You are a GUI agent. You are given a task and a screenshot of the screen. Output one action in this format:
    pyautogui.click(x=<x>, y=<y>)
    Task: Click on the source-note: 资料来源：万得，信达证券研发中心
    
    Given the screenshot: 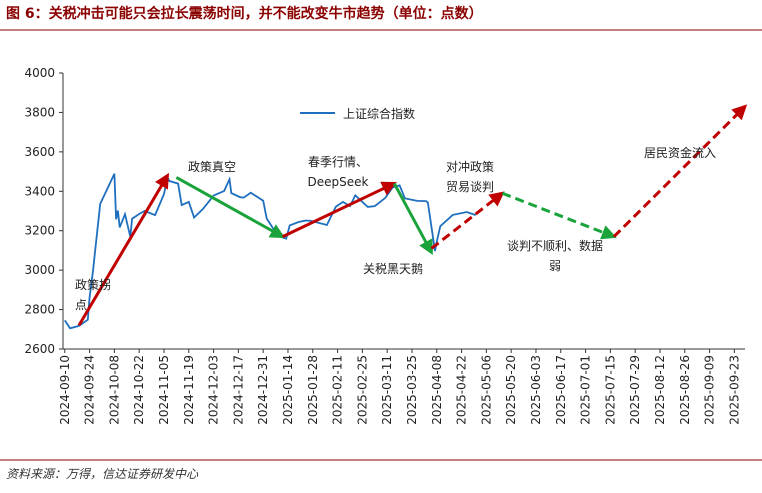 What is the action you would take?
    pyautogui.click(x=102, y=474)
    